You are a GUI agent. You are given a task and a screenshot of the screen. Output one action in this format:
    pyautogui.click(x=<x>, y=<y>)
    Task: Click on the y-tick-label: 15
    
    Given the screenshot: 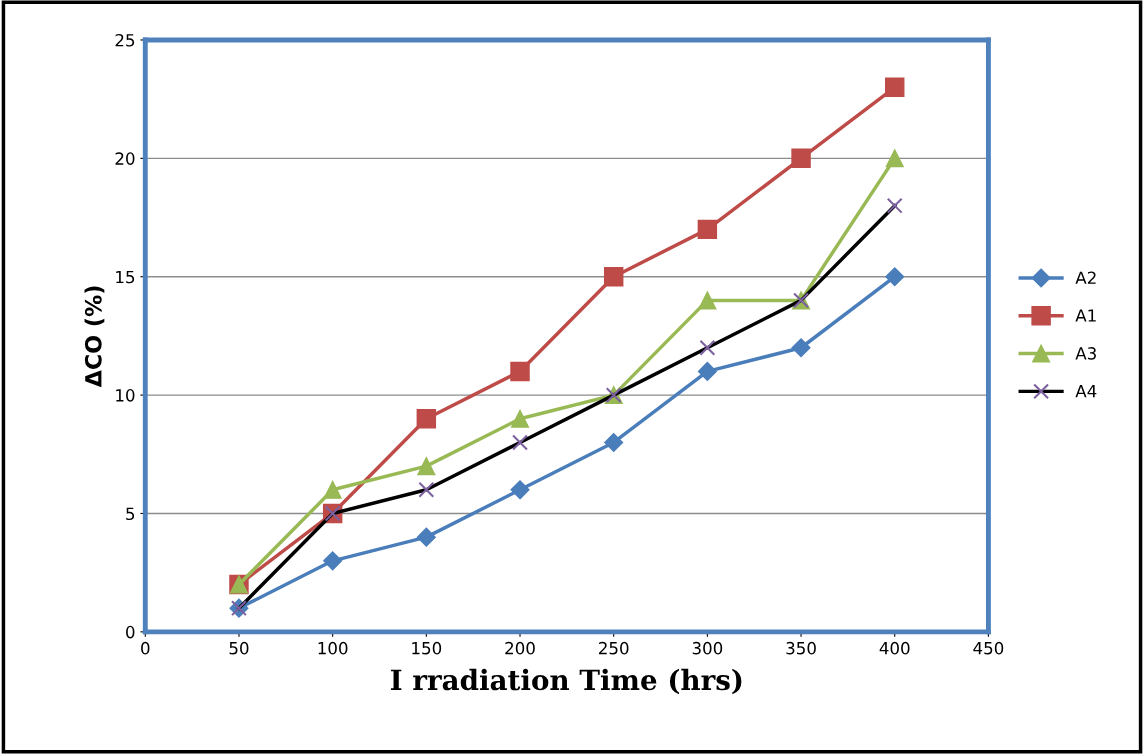 What is the action you would take?
    pyautogui.click(x=125, y=277)
    